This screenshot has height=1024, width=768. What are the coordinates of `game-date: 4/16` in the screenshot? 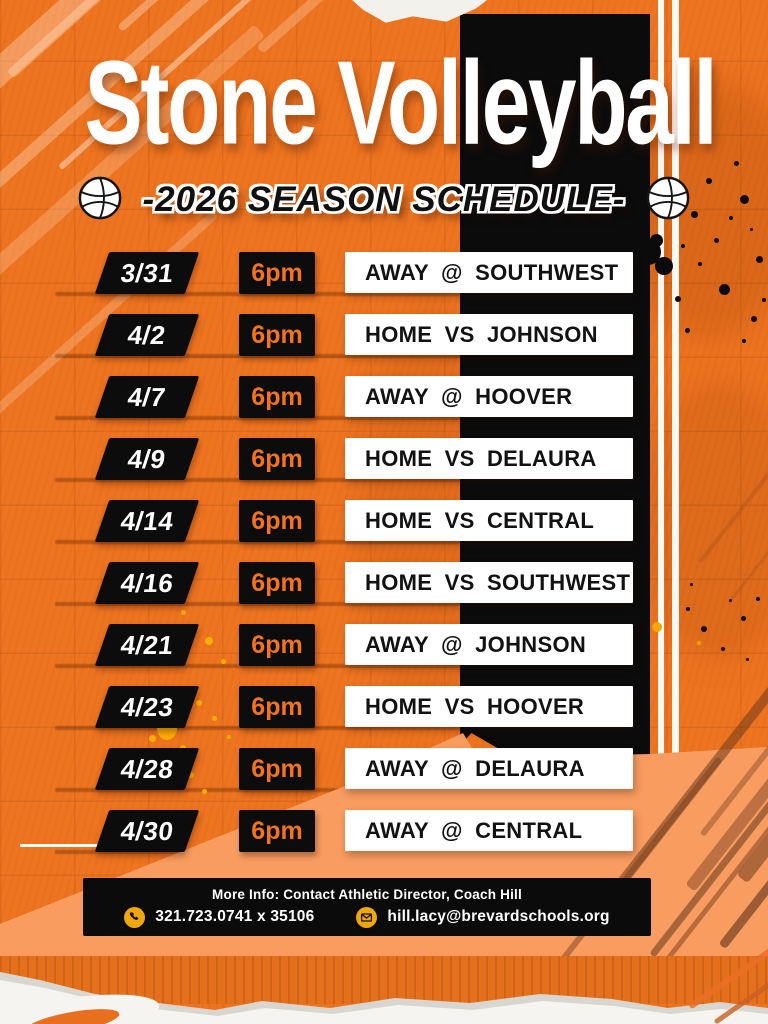 It's located at (147, 582).